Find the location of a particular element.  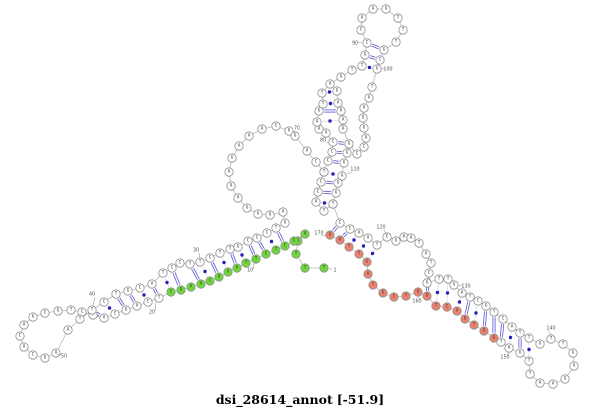

position-label: 160 is located at coordinates (416, 302).